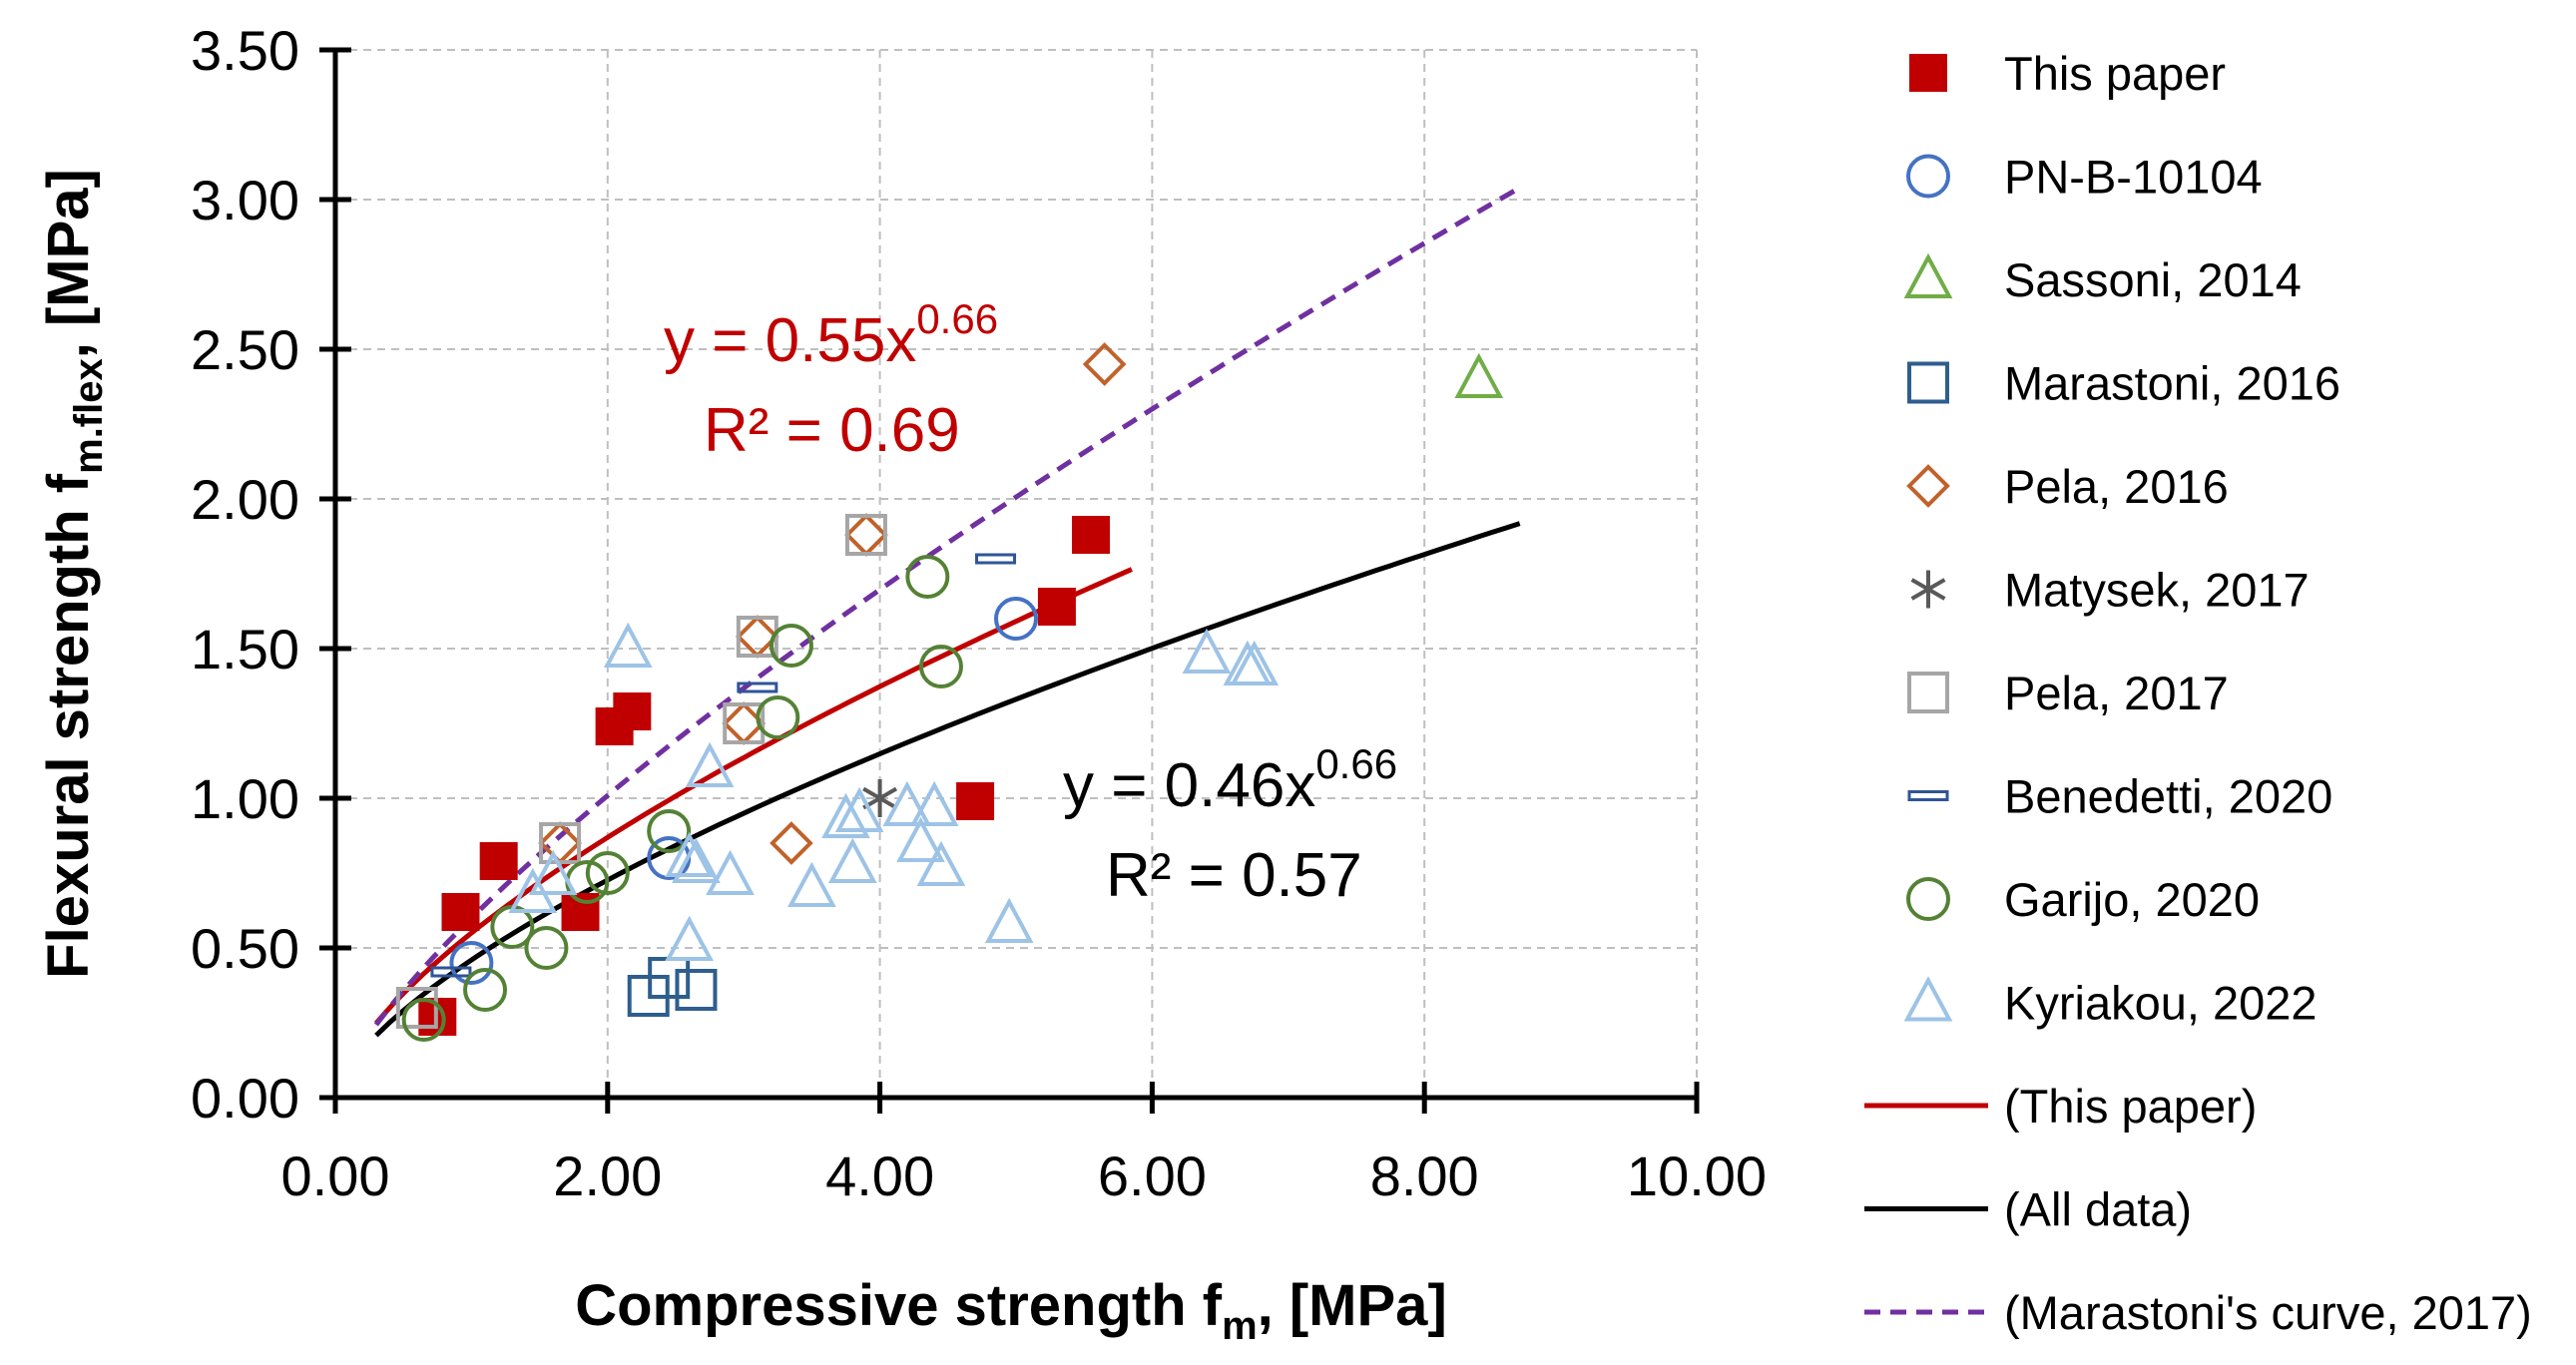  What do you see at coordinates (2116, 487) in the screenshot?
I see `legend-label: Pela, 2016` at bounding box center [2116, 487].